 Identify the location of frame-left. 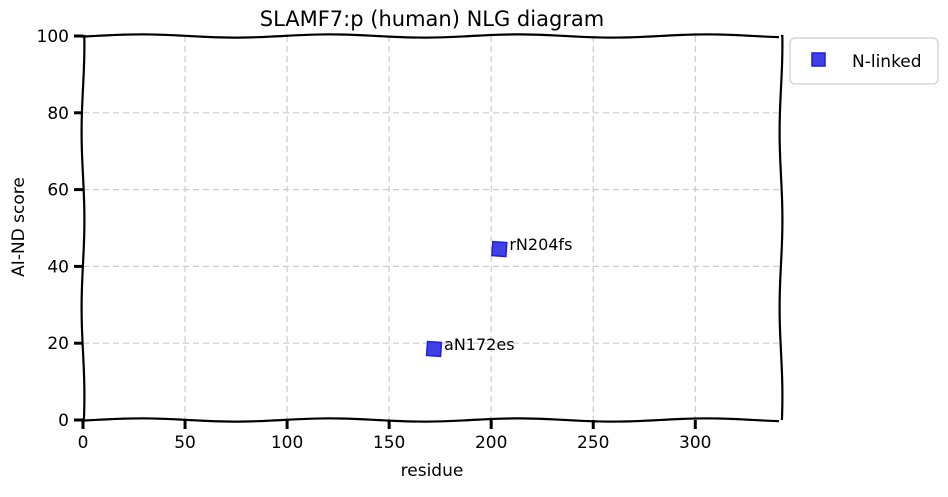
(83, 227).